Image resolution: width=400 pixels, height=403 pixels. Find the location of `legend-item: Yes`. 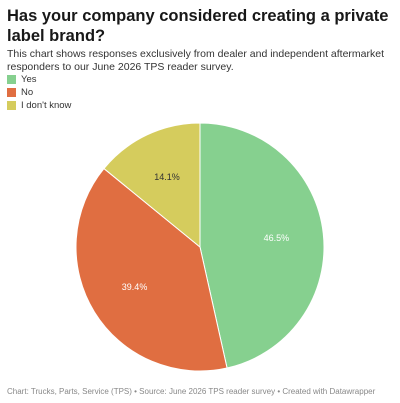

legend-item: Yes is located at coordinates (39, 79).